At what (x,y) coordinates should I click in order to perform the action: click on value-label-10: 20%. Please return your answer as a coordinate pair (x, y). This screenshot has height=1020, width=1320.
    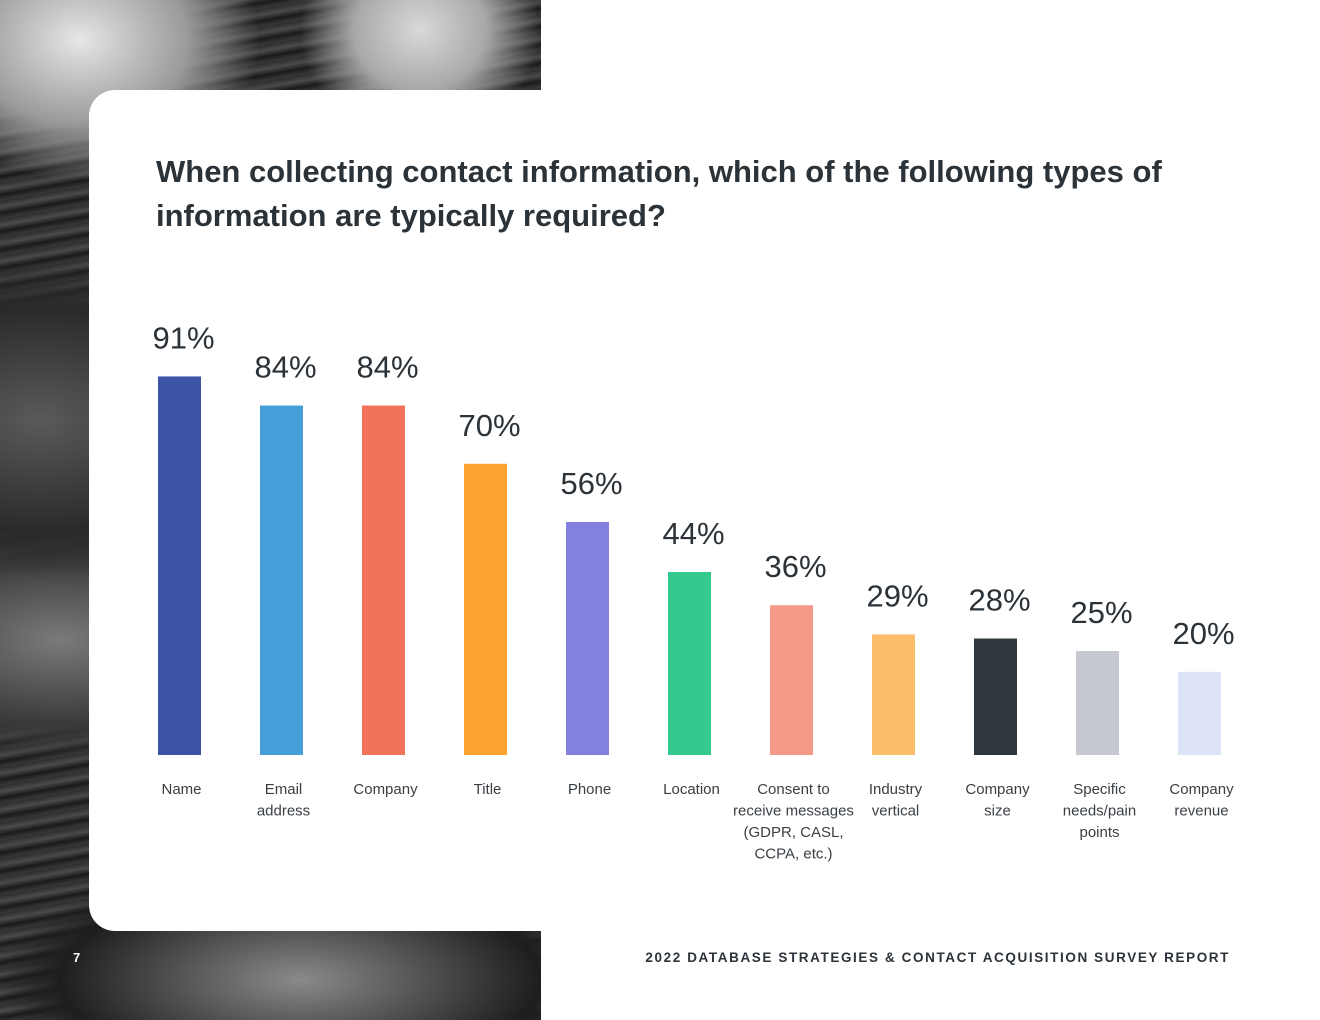
    Looking at the image, I should click on (1203, 633).